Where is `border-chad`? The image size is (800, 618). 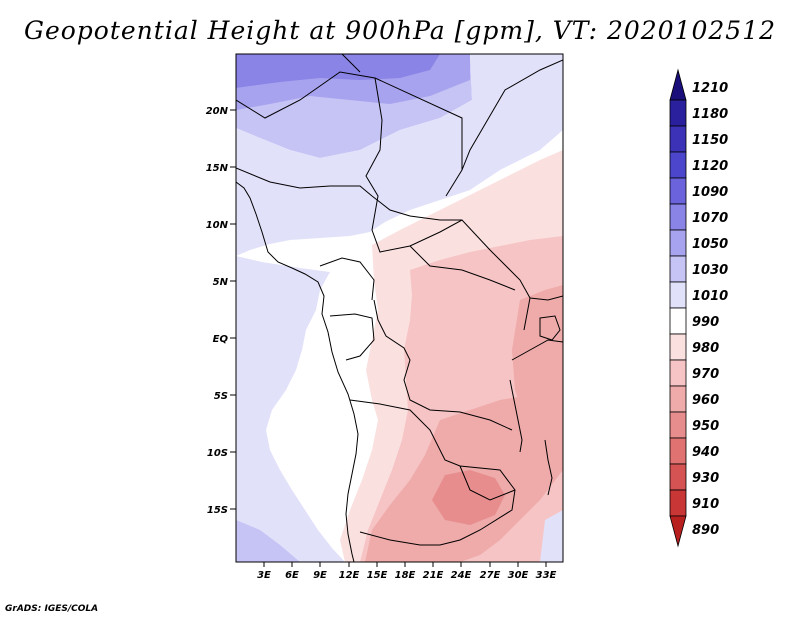 border-chad is located at coordinates (416, 208).